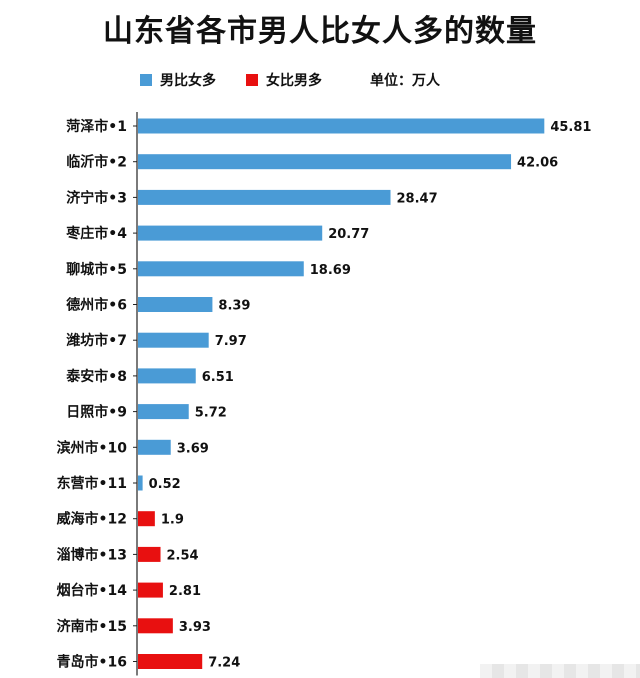 This screenshot has height=678, width=640. I want to click on category-label: 菏泽市•1, so click(96, 126).